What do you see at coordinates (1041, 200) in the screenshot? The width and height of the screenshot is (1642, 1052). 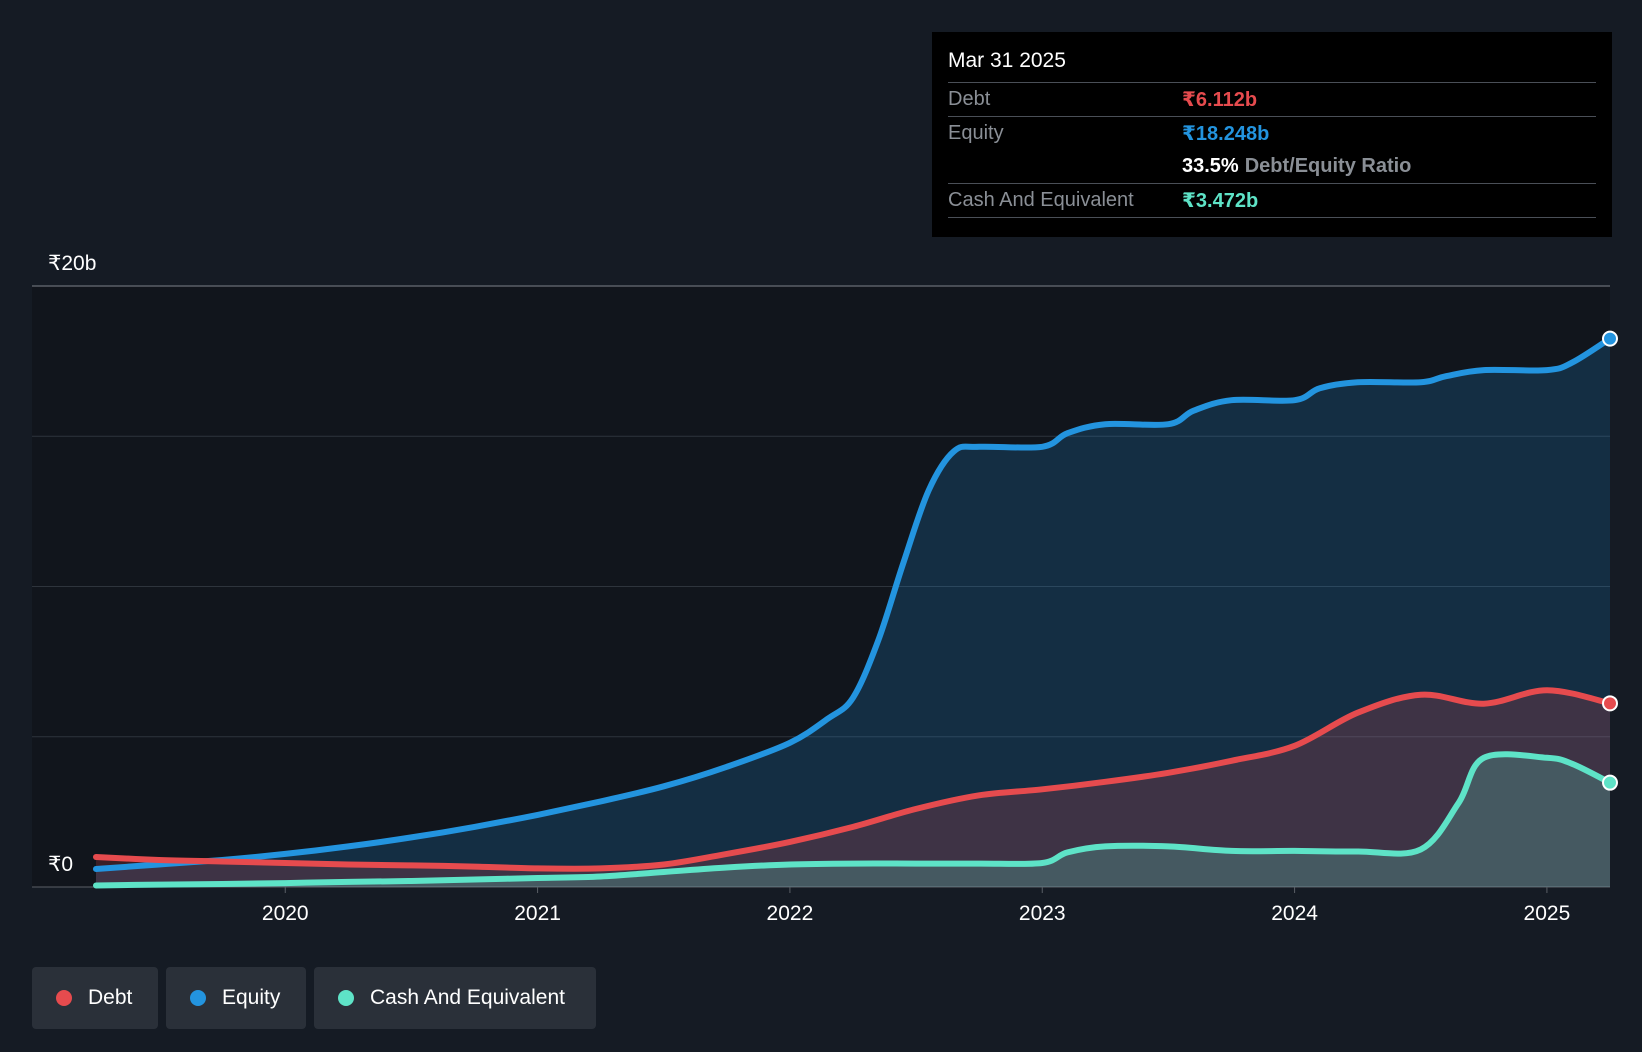 I see `tooltip-cash-label: Cash And Equivalent` at bounding box center [1041, 200].